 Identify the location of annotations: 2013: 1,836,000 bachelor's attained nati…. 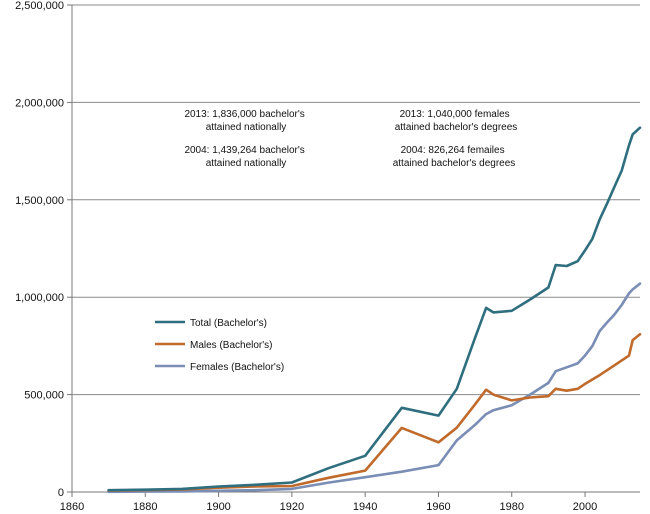
(350, 139).